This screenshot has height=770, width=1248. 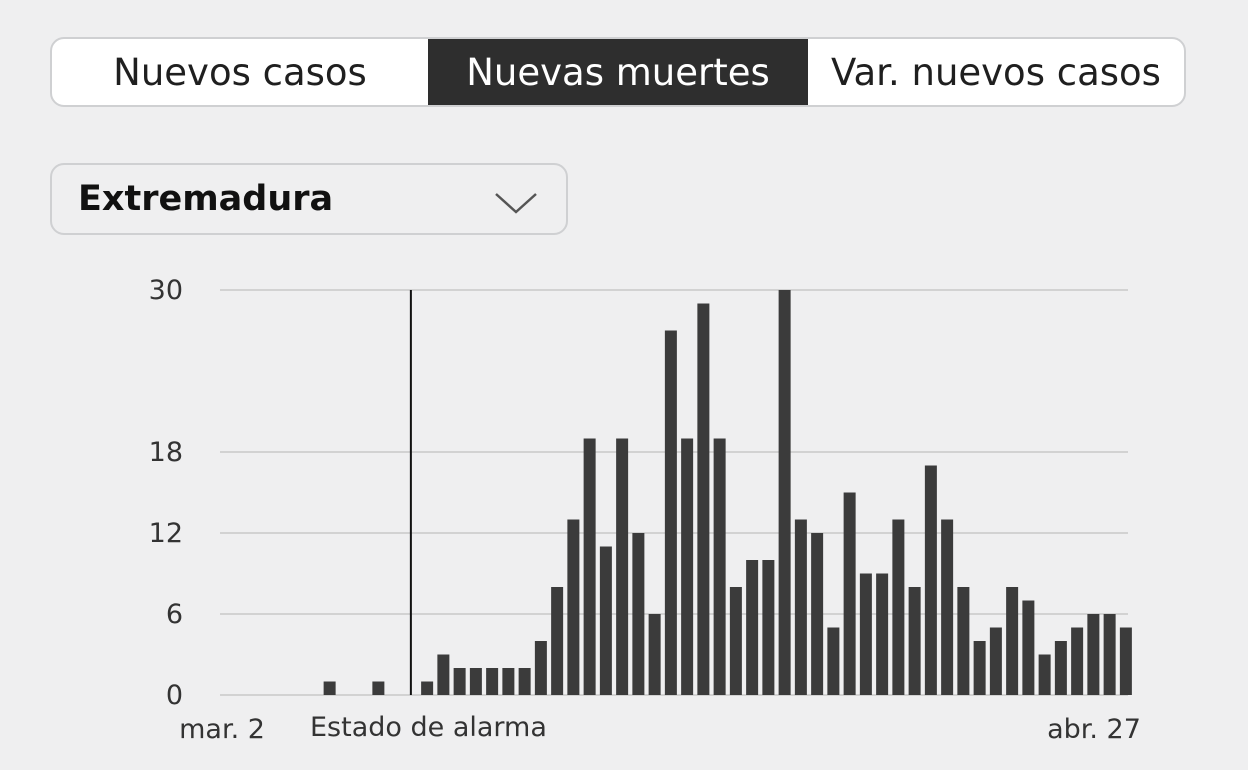 I want to click on alarm-annotation-label: Estado de alarma, so click(x=428, y=727).